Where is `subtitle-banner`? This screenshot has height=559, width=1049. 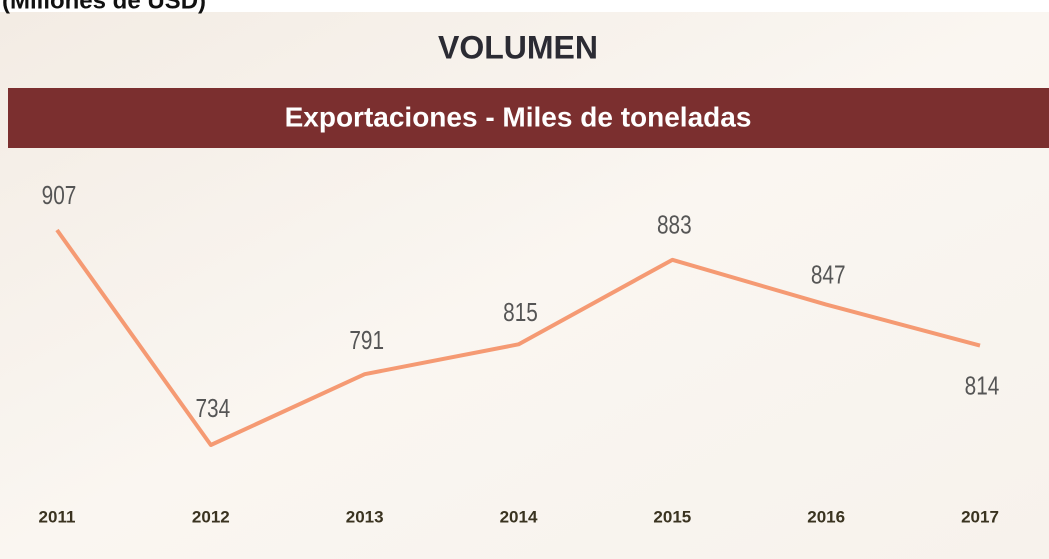 subtitle-banner is located at coordinates (528, 118).